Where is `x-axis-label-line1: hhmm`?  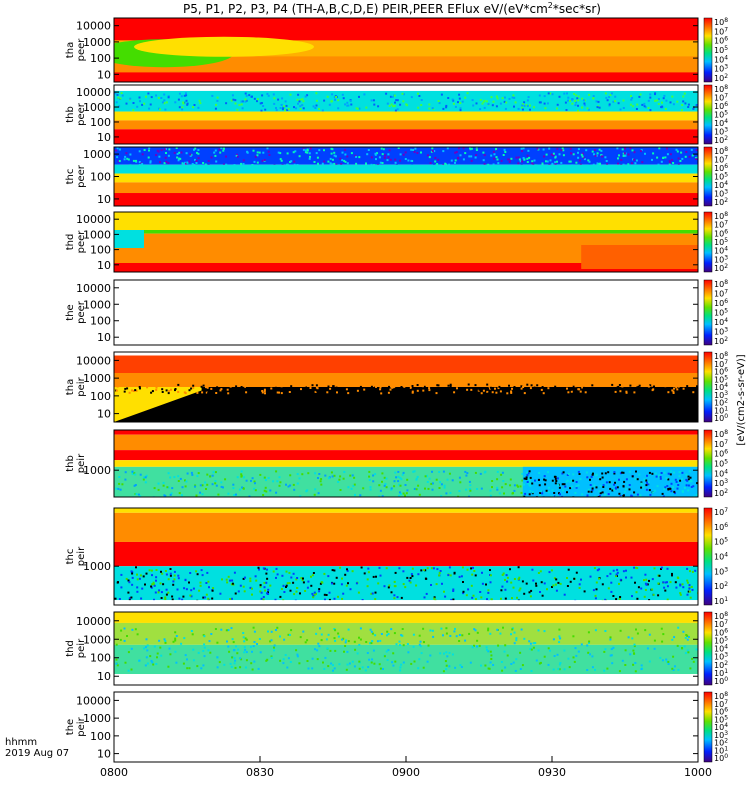
x-axis-label-line1: hhmm is located at coordinates (21, 742).